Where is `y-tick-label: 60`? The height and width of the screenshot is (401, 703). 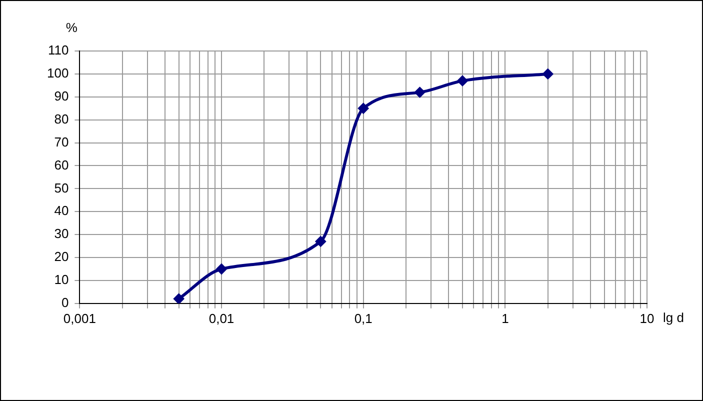
y-tick-label: 60 is located at coordinates (61, 164).